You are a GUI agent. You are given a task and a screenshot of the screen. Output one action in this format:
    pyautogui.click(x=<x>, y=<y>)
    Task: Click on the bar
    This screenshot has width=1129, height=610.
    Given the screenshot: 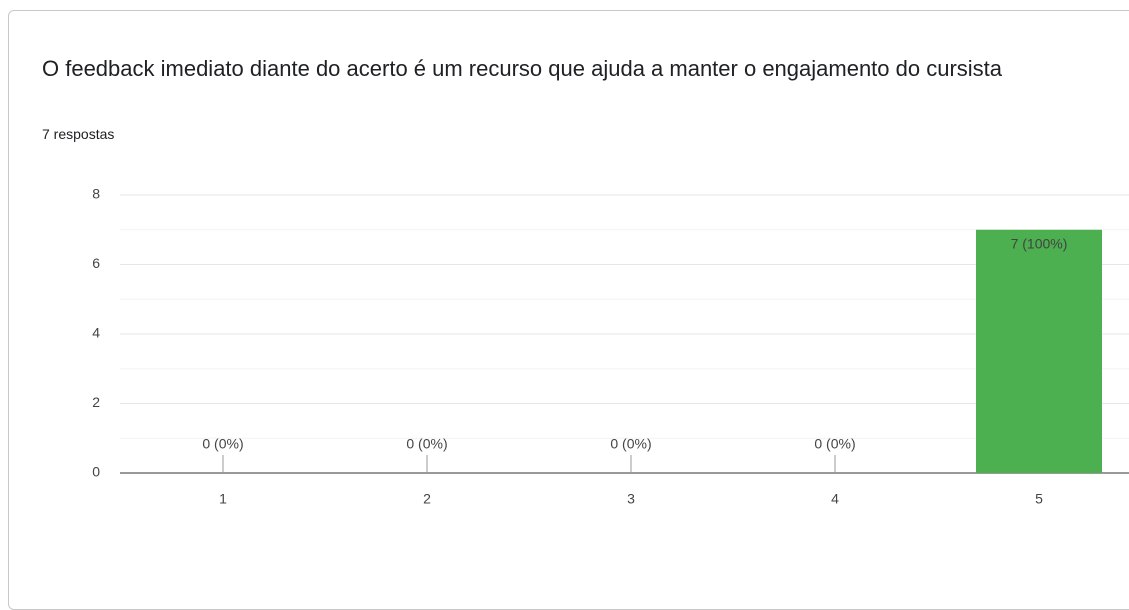 What is the action you would take?
    pyautogui.click(x=1039, y=351)
    